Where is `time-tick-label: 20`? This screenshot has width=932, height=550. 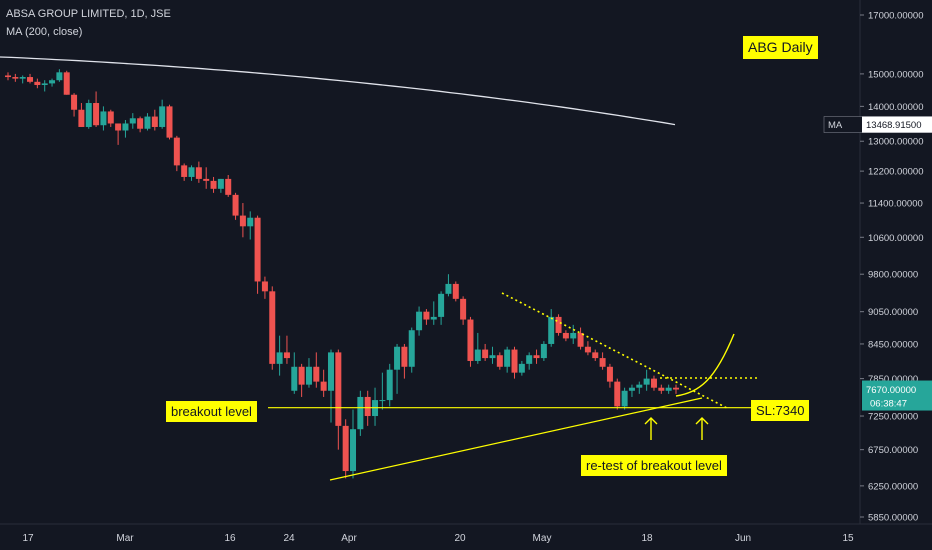
time-tick-label: 20 is located at coordinates (460, 538).